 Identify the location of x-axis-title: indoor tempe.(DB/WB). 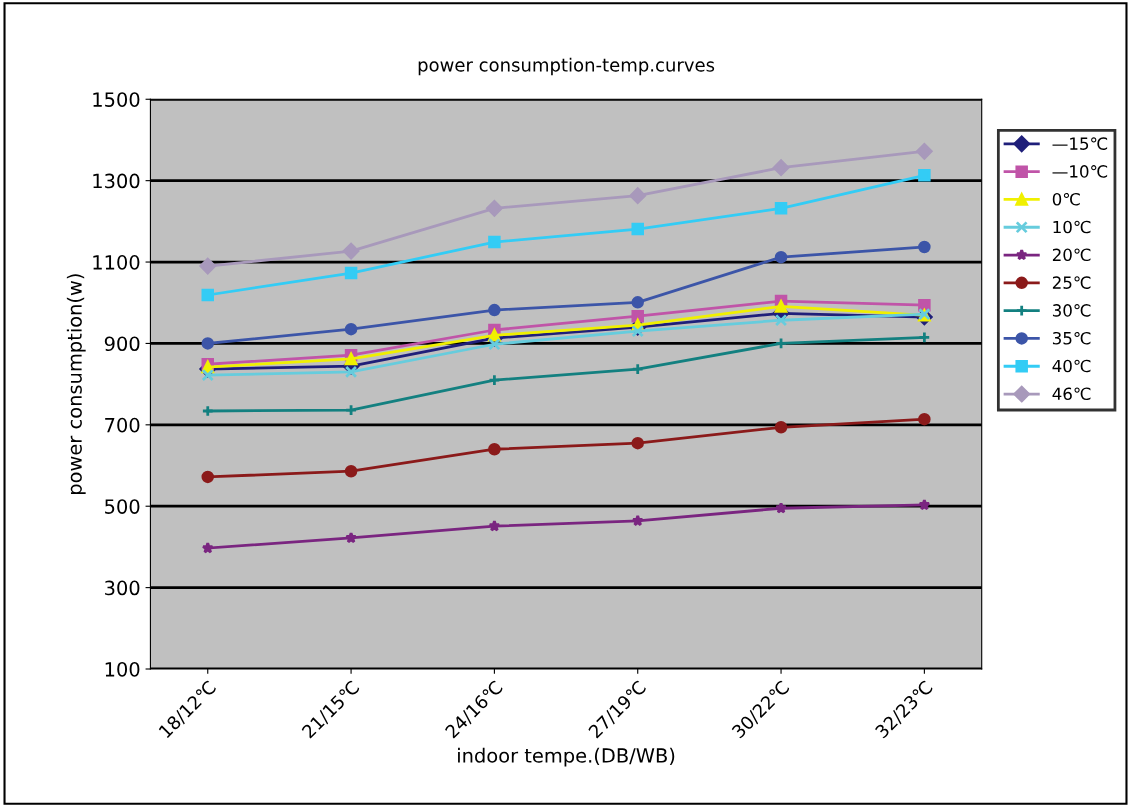
(566, 757).